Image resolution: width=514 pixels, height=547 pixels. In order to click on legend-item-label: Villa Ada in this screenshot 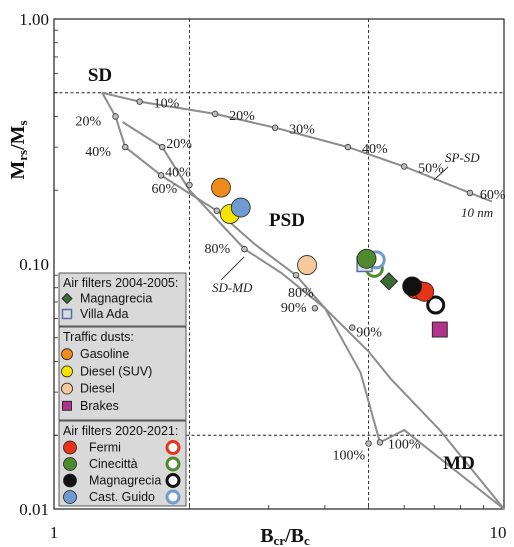, I will do `click(104, 314)`.